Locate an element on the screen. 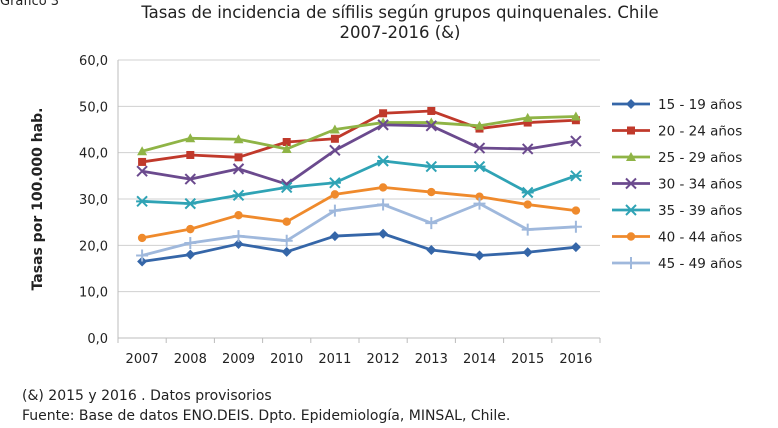 Image resolution: width=778 pixels, height=428 pixels. legend-label: 35 - 39 años is located at coordinates (700, 211).